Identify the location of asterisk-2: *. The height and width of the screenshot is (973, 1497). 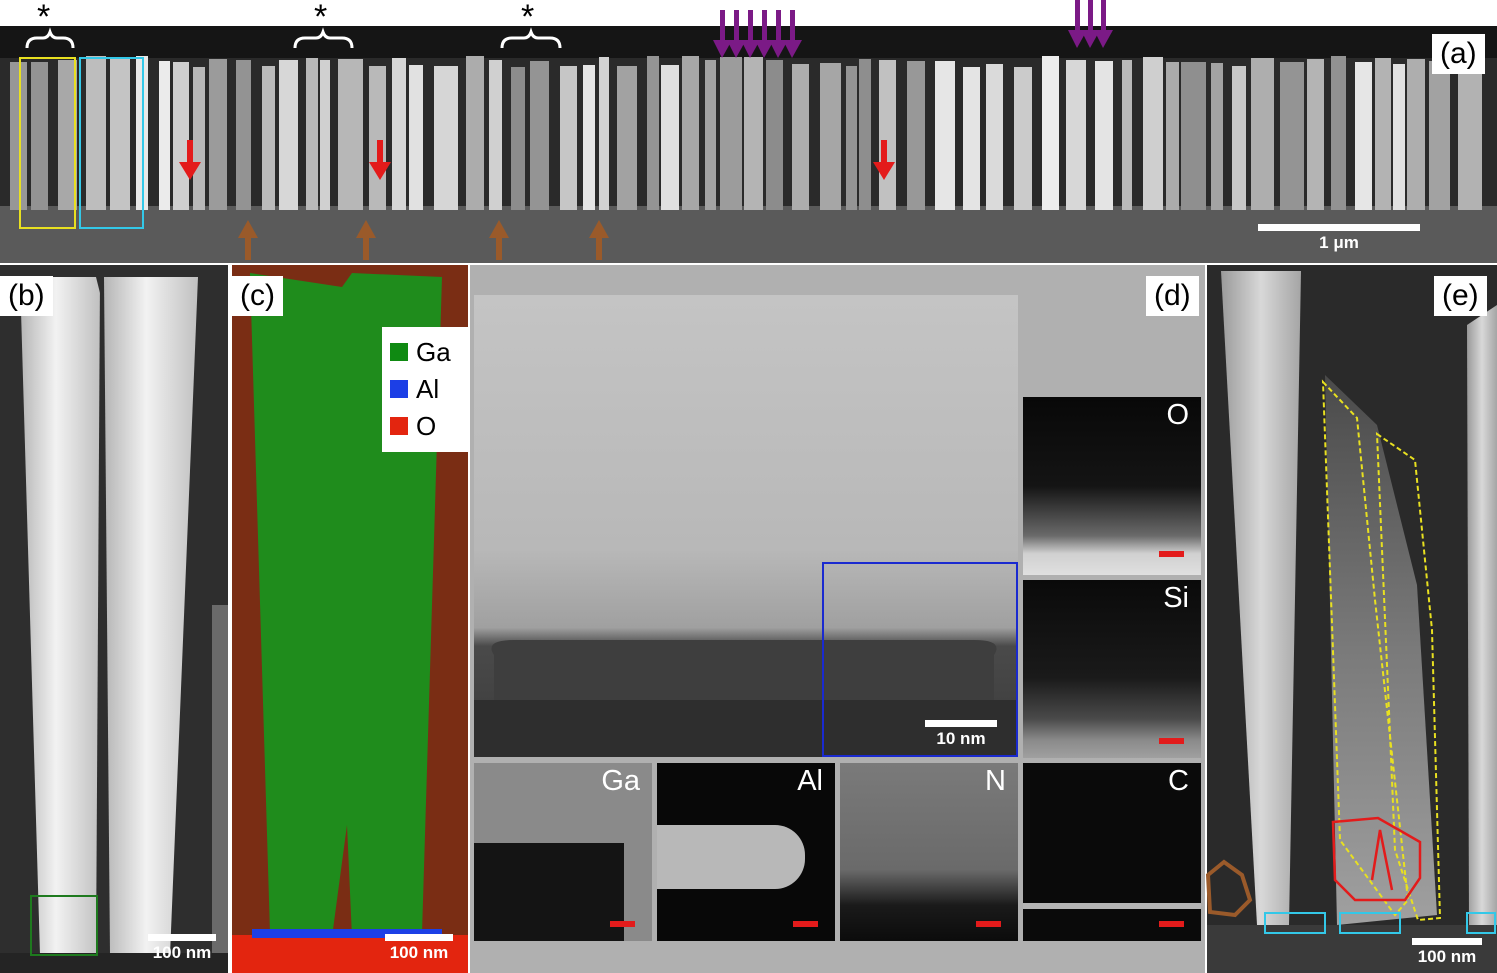
(321, 18).